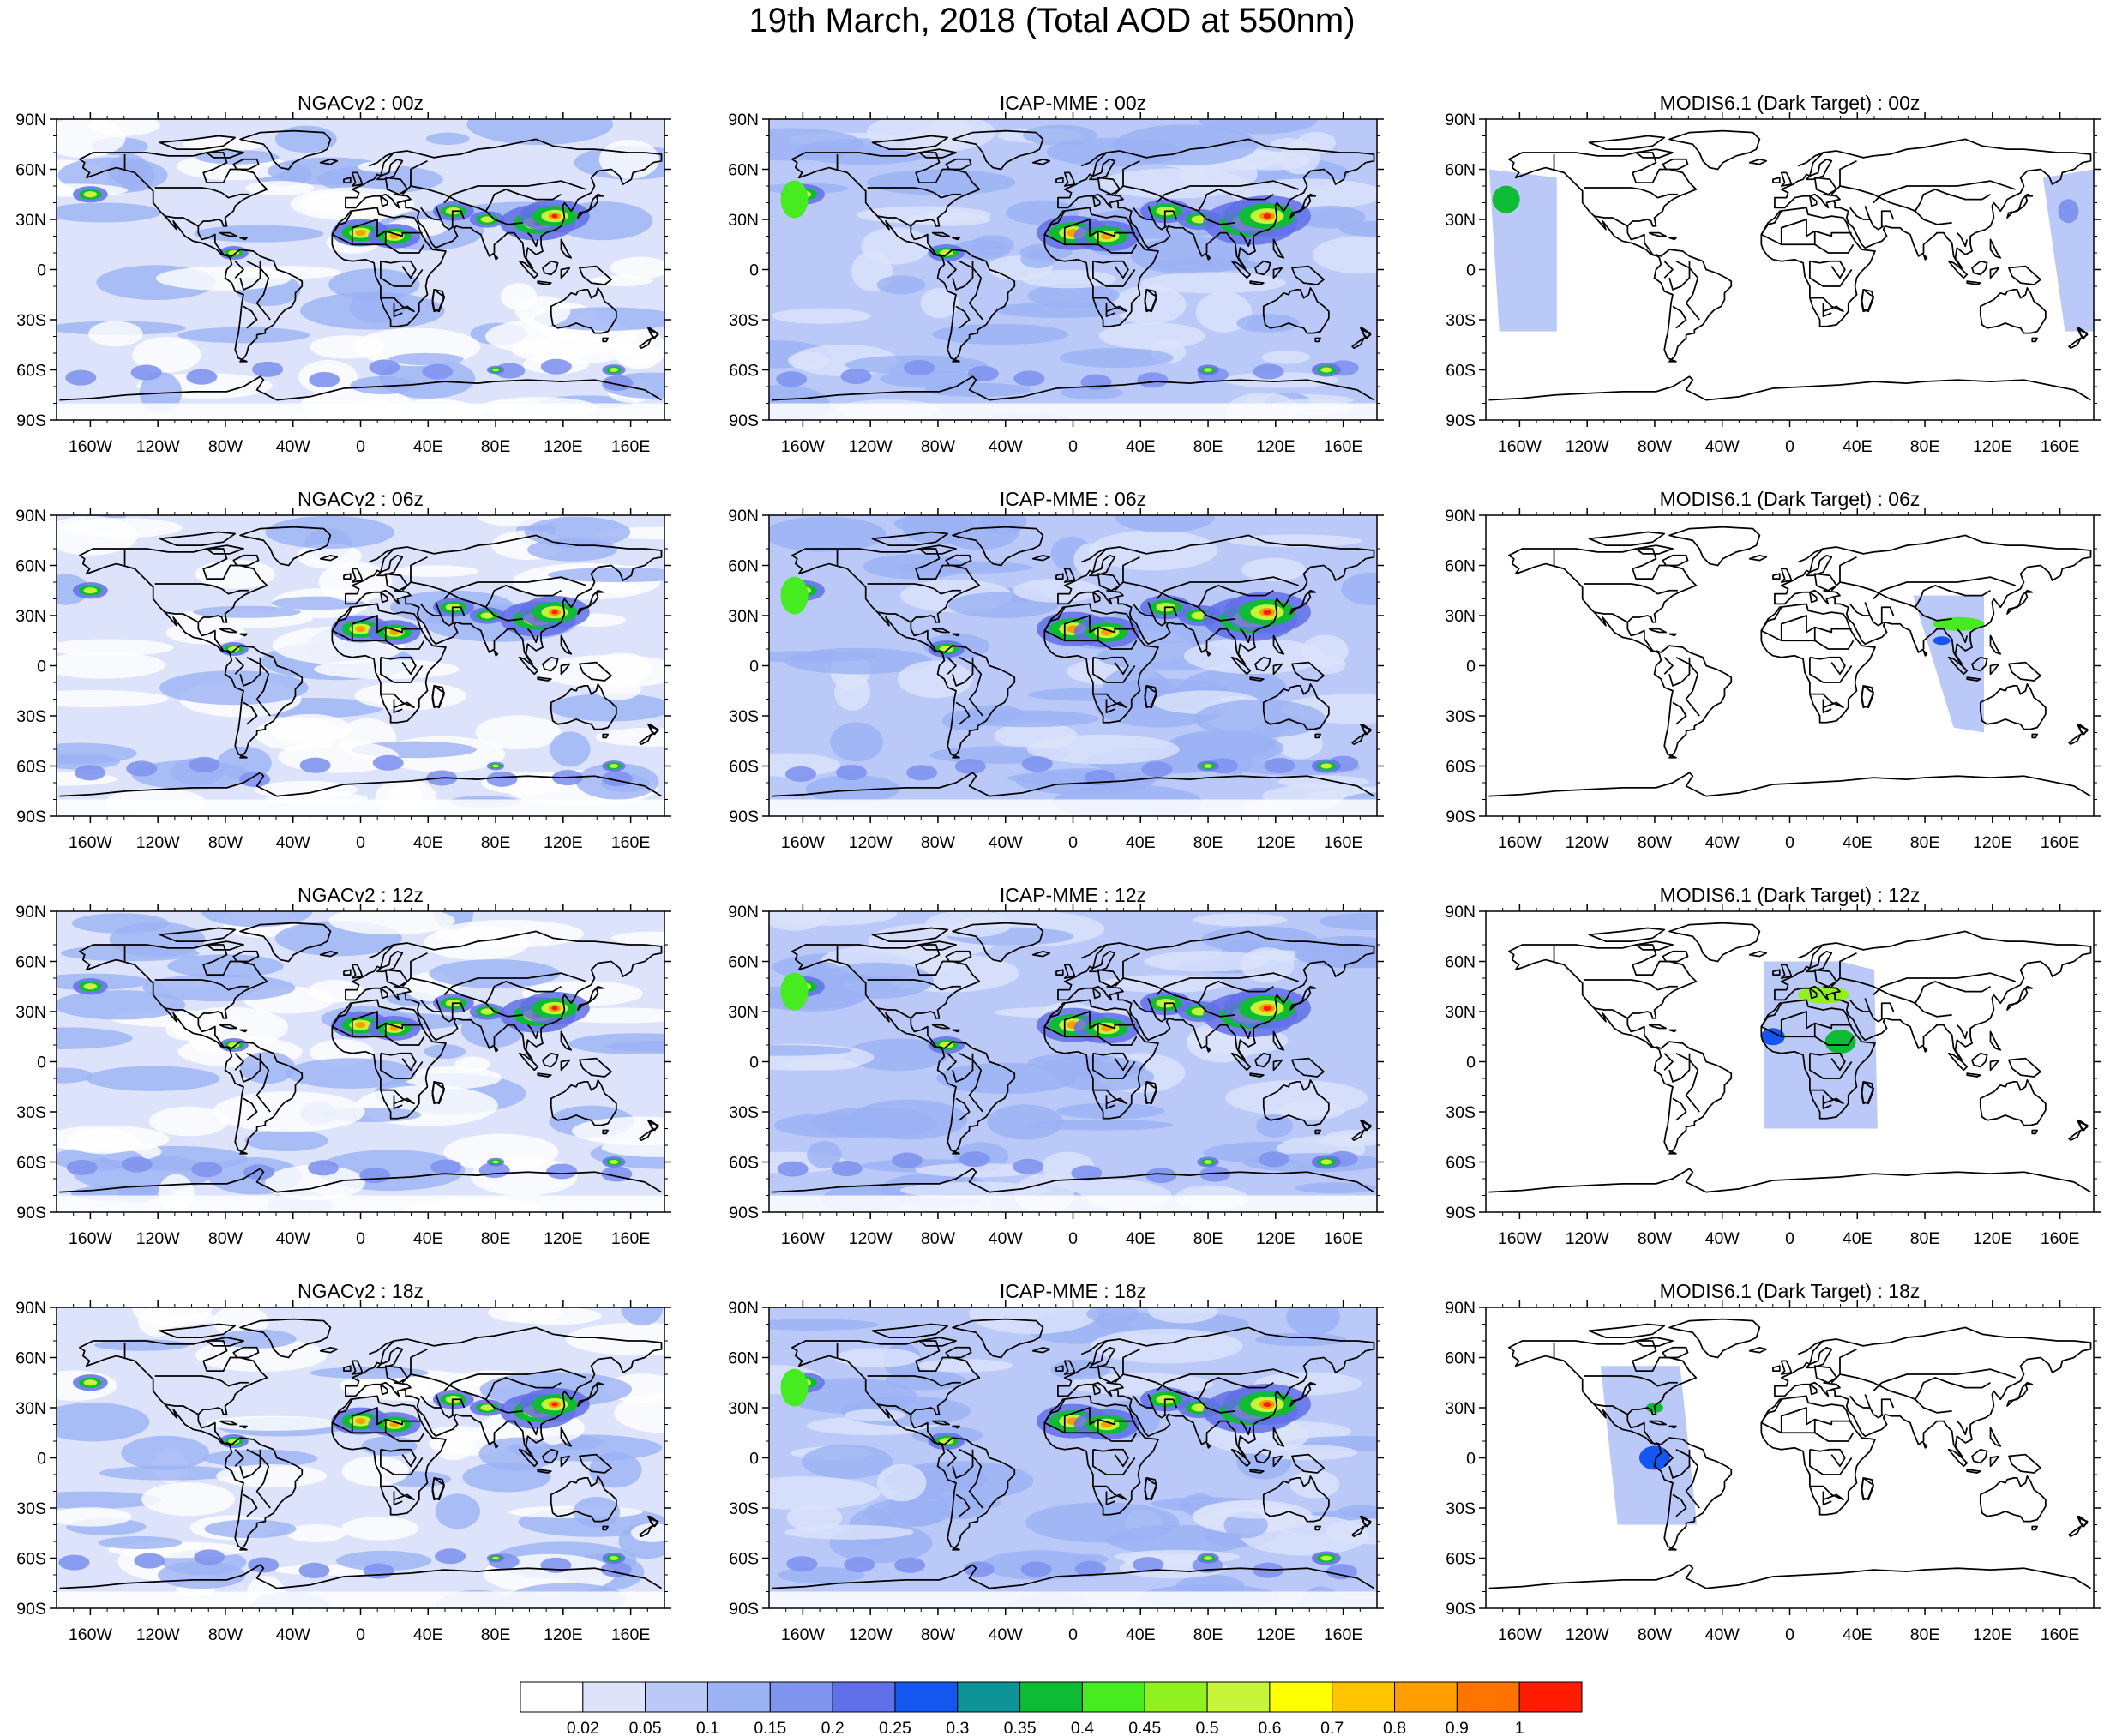 The height and width of the screenshot is (1736, 2104). I want to click on colorbar-label: 0.2, so click(833, 1727).